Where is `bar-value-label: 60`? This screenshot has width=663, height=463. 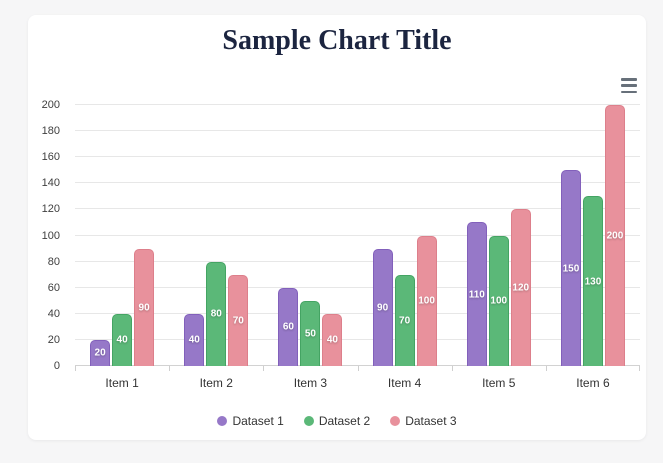 bar-value-label: 60 is located at coordinates (288, 327).